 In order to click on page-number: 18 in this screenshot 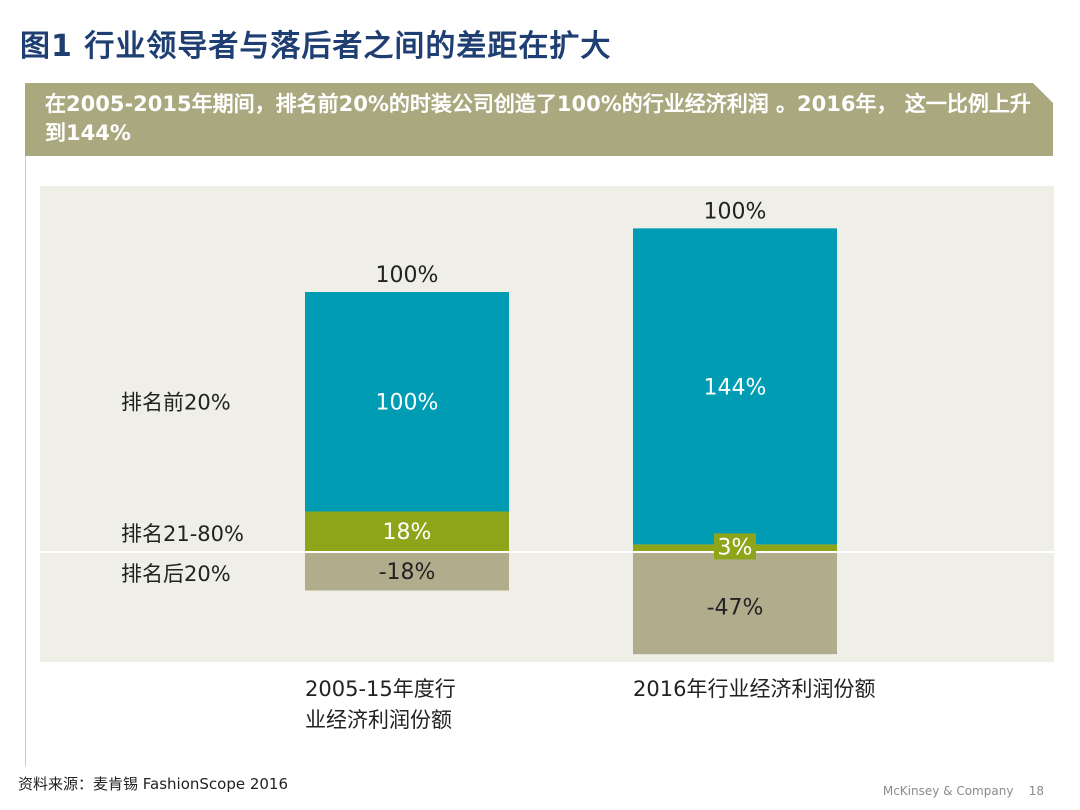, I will do `click(1036, 791)`.